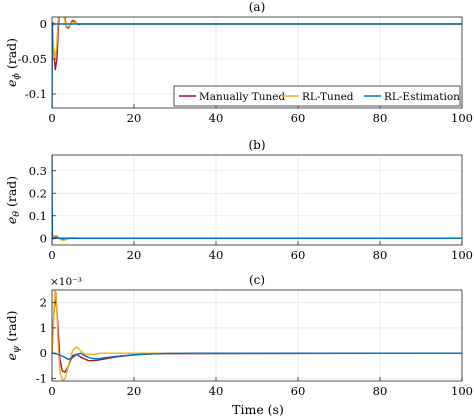 The image size is (474, 419). Describe the element at coordinates (257, 356) in the screenshot. I see `series-line-rl-estimation` at that location.